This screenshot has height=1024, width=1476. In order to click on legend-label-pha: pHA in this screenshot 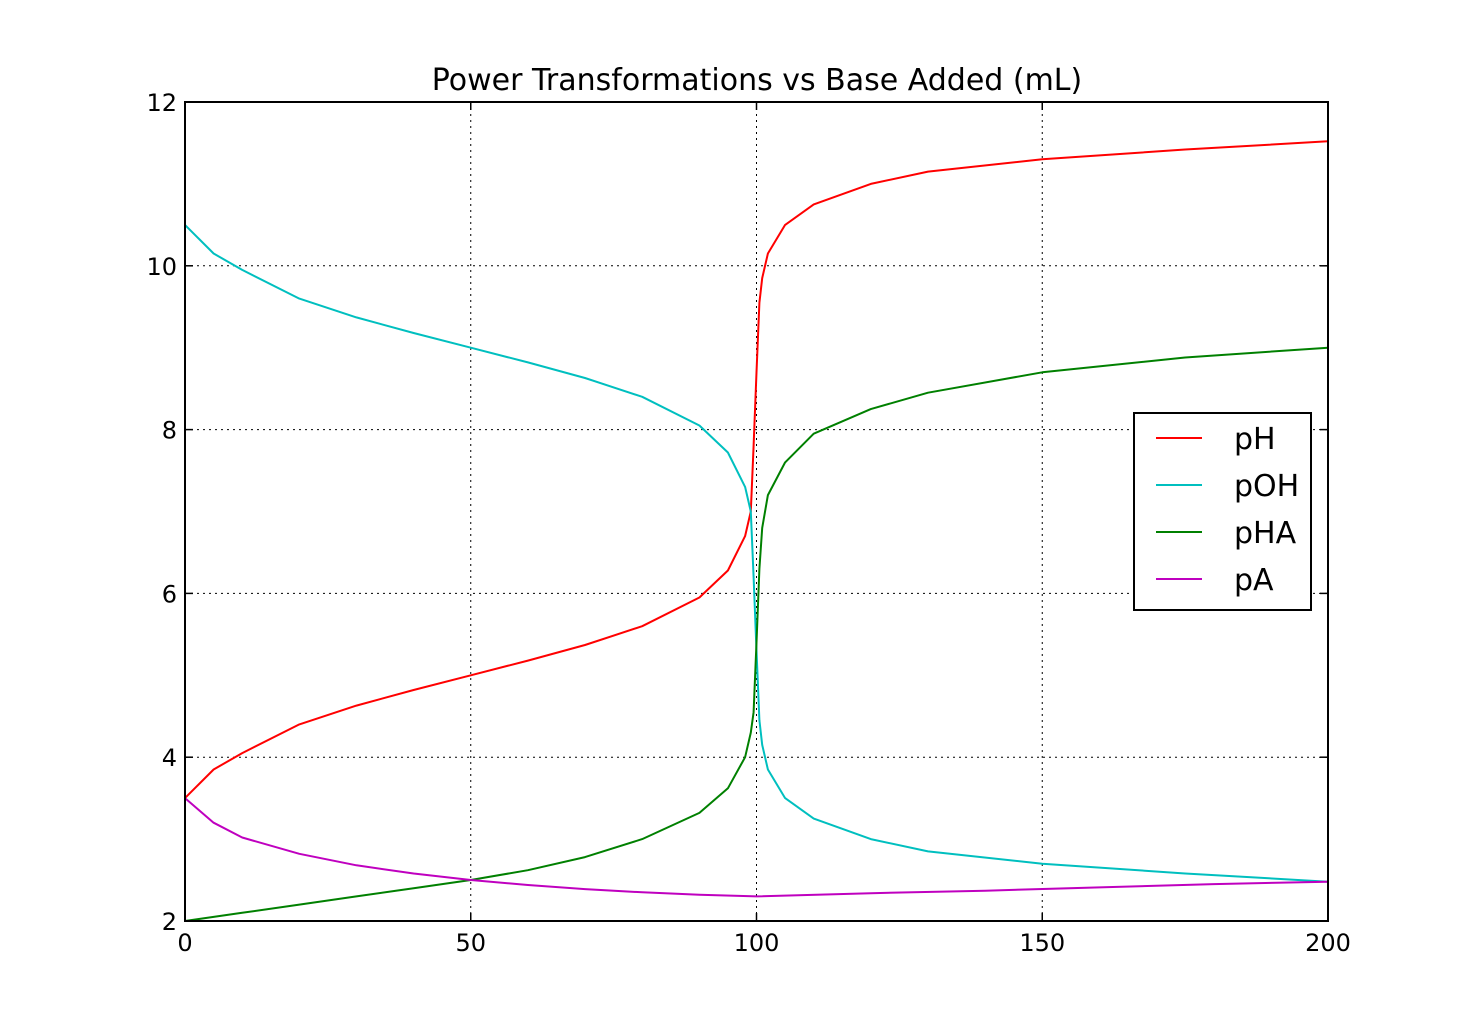, I will do `click(1265, 533)`.